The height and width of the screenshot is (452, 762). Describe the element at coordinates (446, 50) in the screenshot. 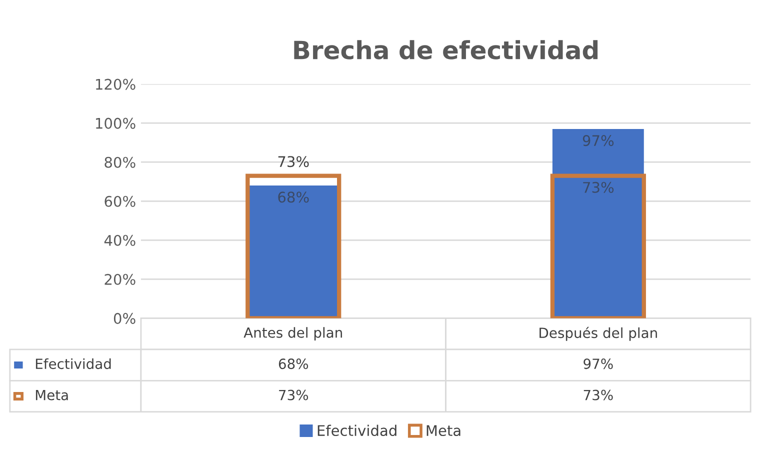

I see `chart-title: Brecha de efectividad` at that location.